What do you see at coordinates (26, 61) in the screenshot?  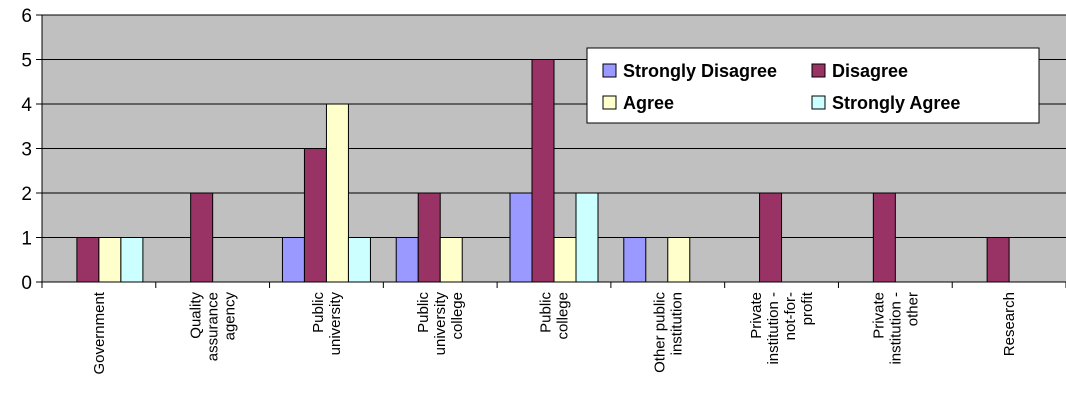 I see `y-tick-label: 5` at bounding box center [26, 61].